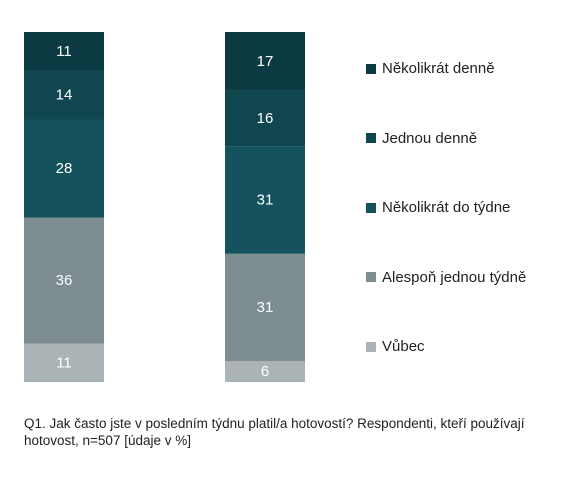  What do you see at coordinates (438, 68) in the screenshot?
I see `legend-label: Několikrát denně` at bounding box center [438, 68].